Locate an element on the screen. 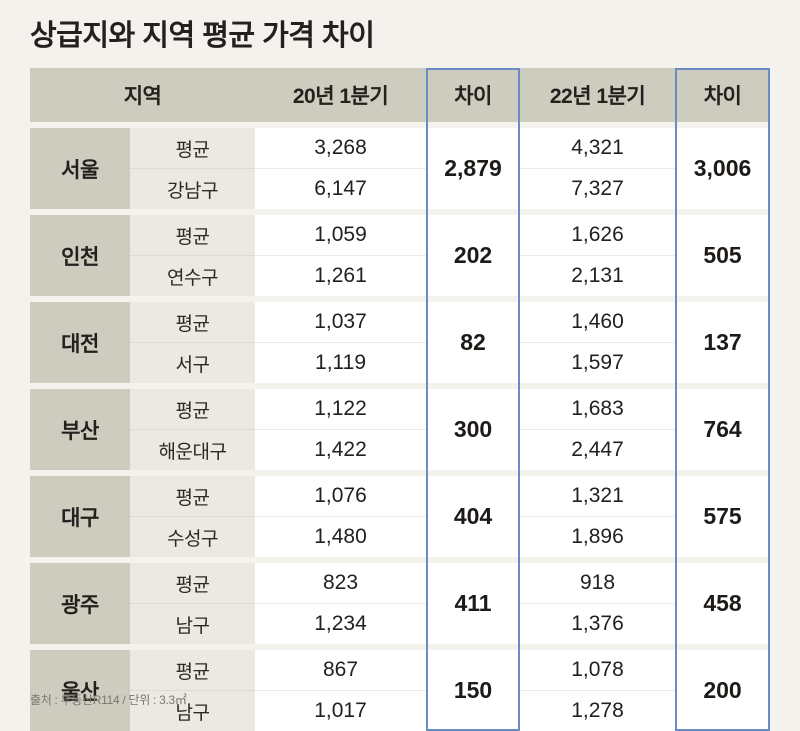 The height and width of the screenshot is (731, 800). page-title: 상급지와 지역 평균 가격 차이 is located at coordinates (202, 36).